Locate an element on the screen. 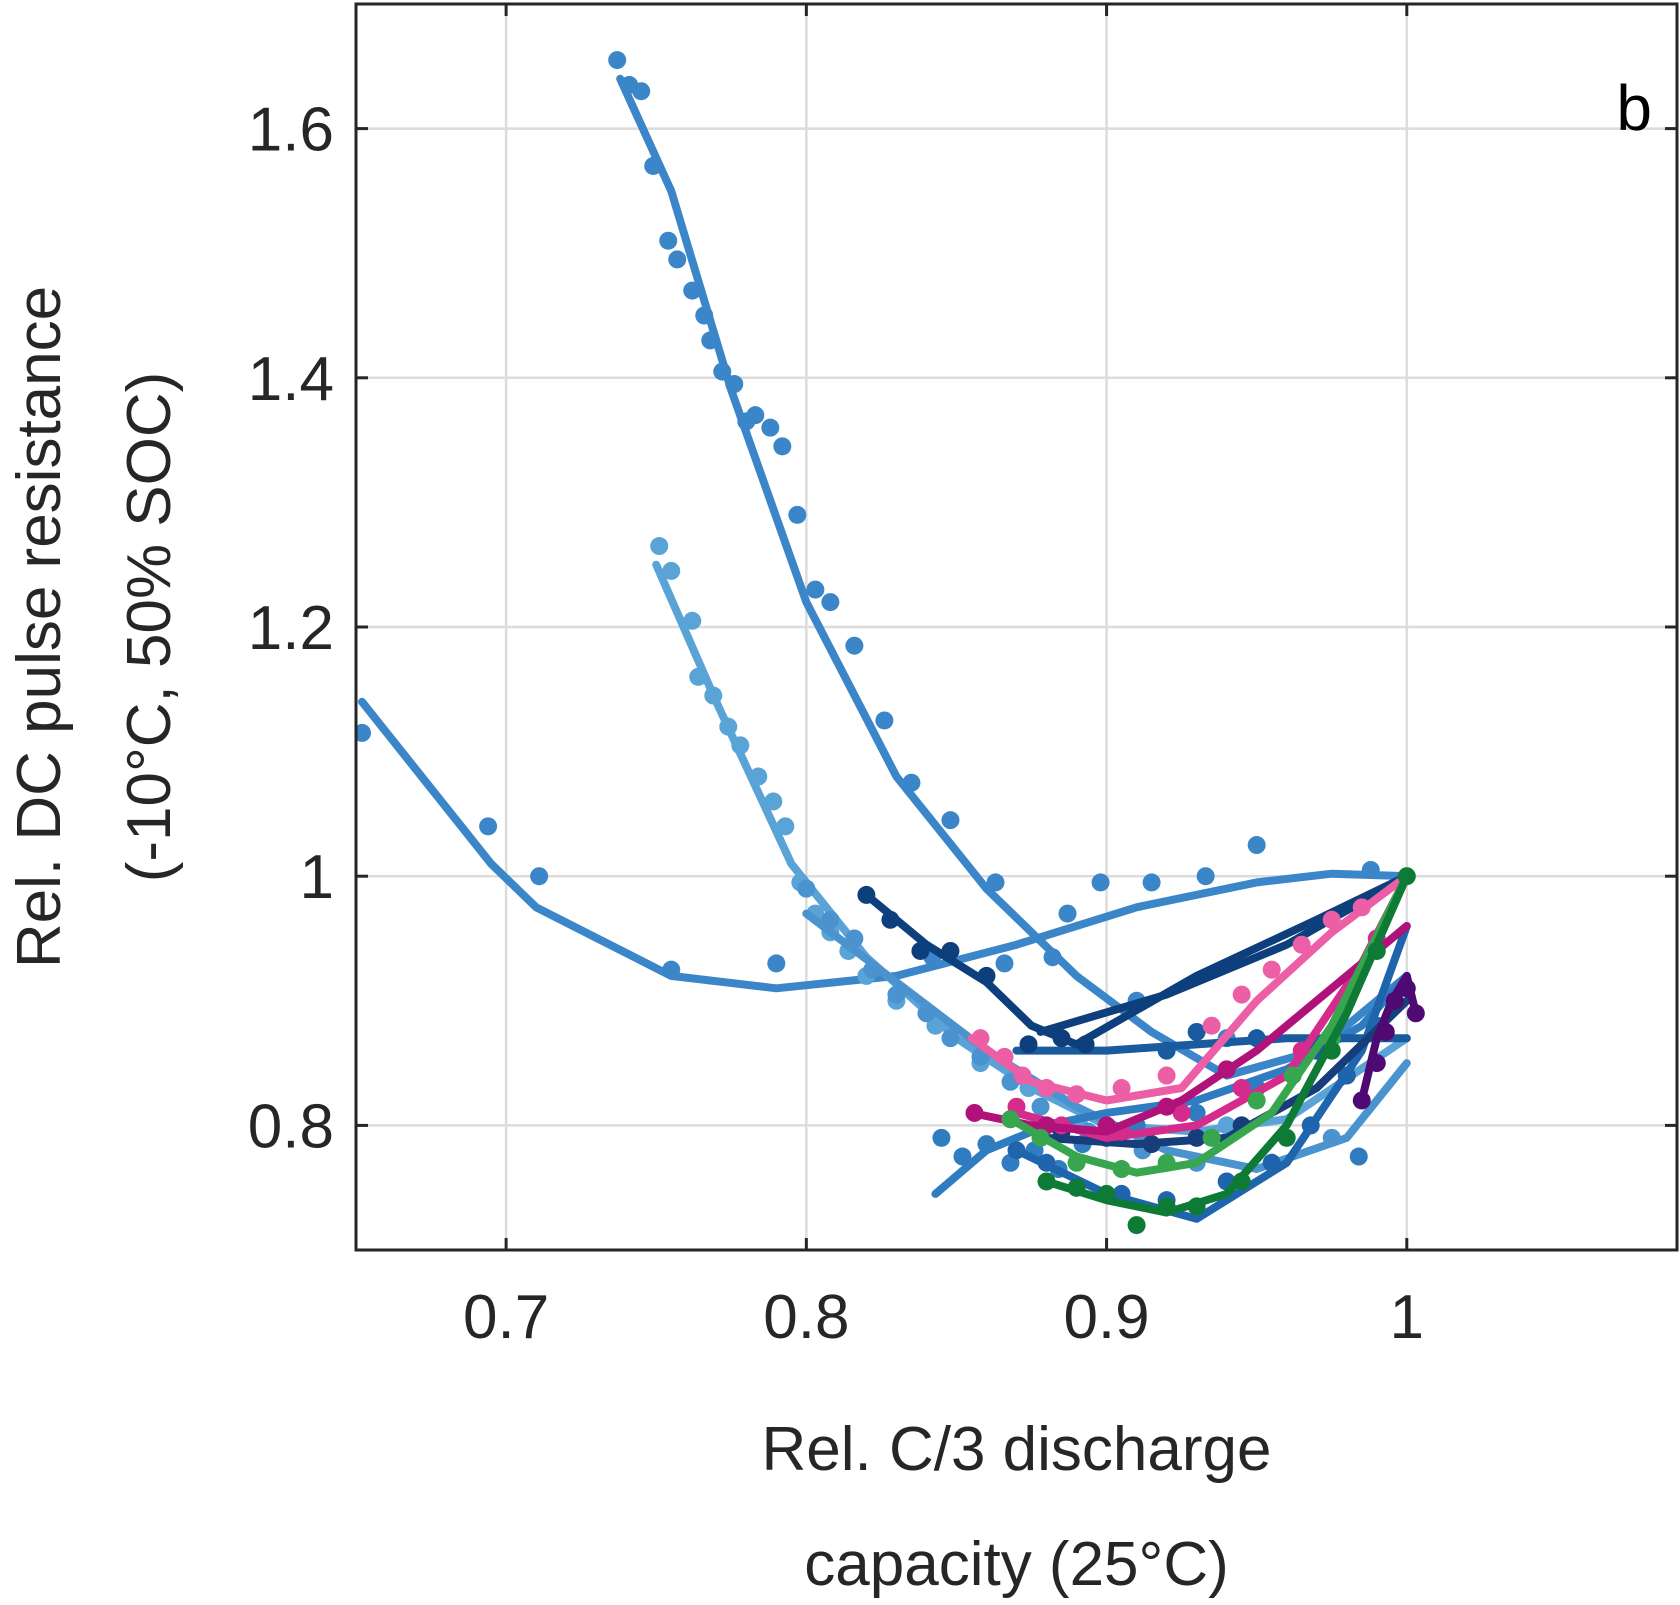  x-tick-labels: 0.7 0.8 0.9 1 is located at coordinates (943, 1317).